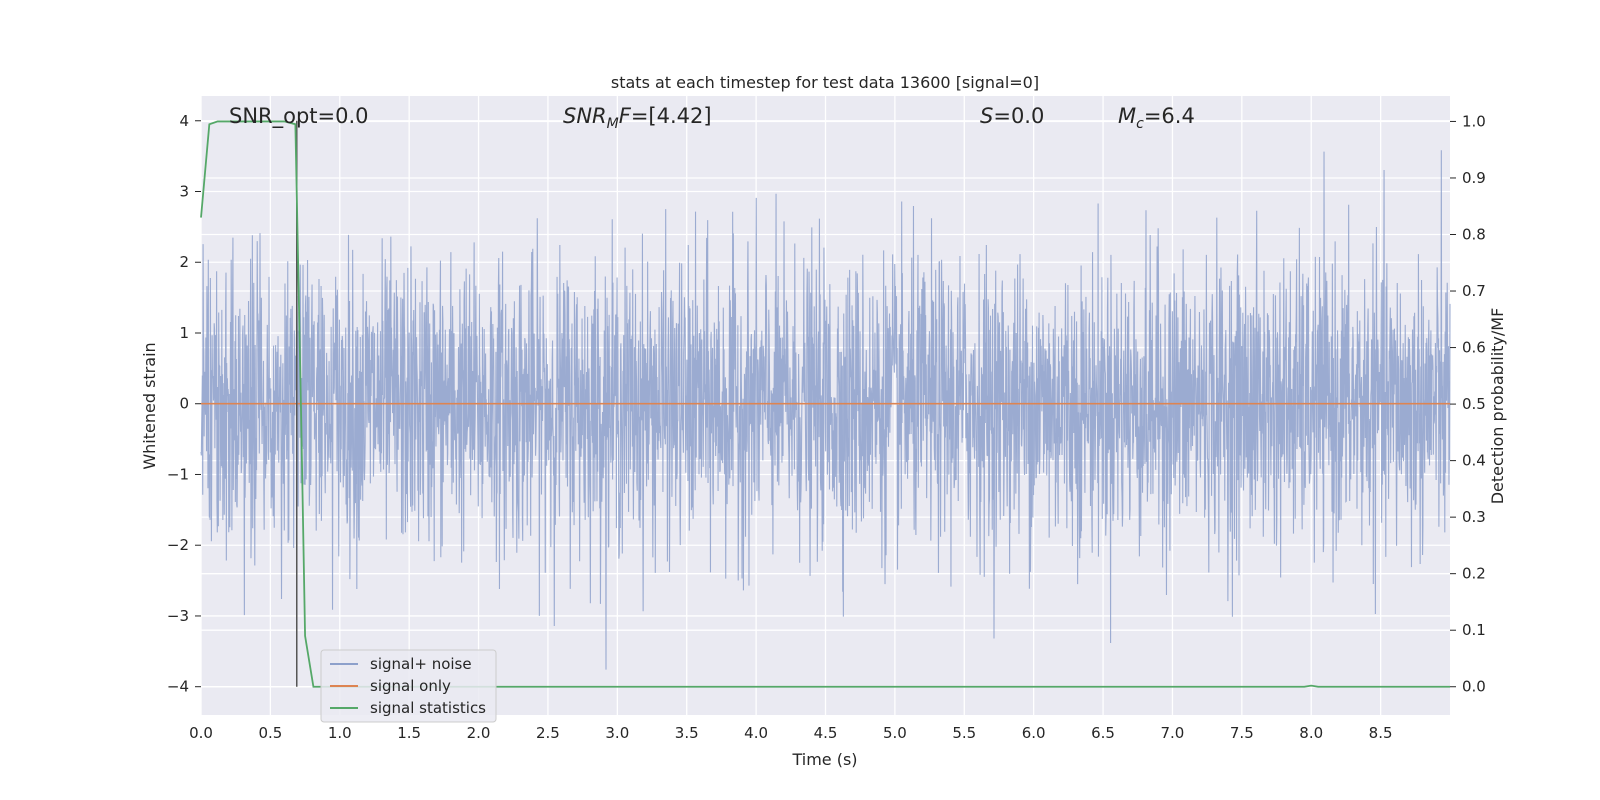  Describe the element at coordinates (1474, 461) in the screenshot. I see `y2-tick-label: 0.4` at that location.